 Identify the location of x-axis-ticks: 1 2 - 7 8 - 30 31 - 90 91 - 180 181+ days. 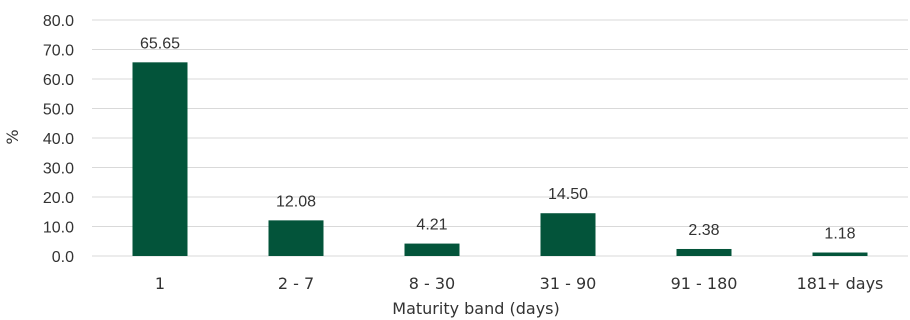
(519, 283).